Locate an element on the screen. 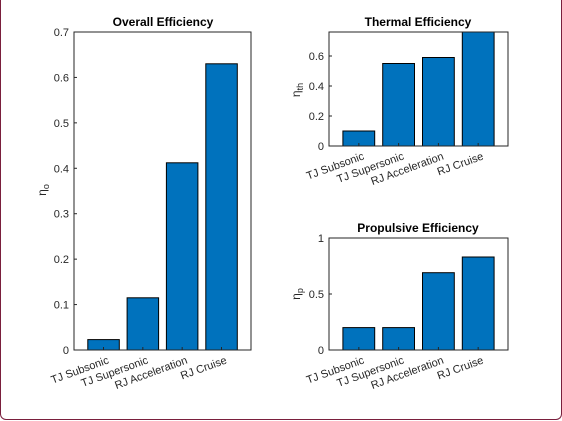 The height and width of the screenshot is (421, 562). y-axis-label: ηth is located at coordinates (297, 90).